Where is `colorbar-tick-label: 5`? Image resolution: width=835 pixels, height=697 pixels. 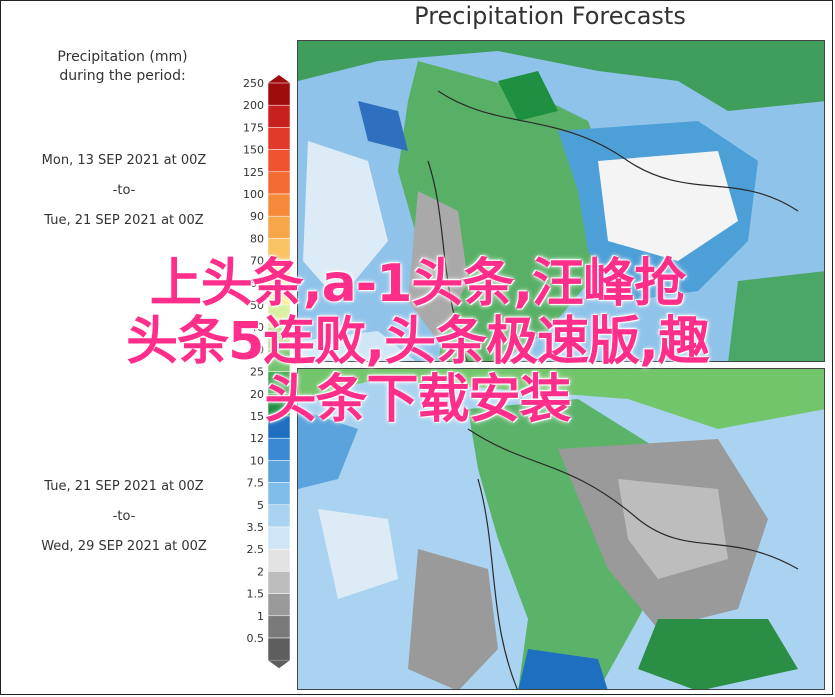 colorbar-tick-label: 5 is located at coordinates (260, 505).